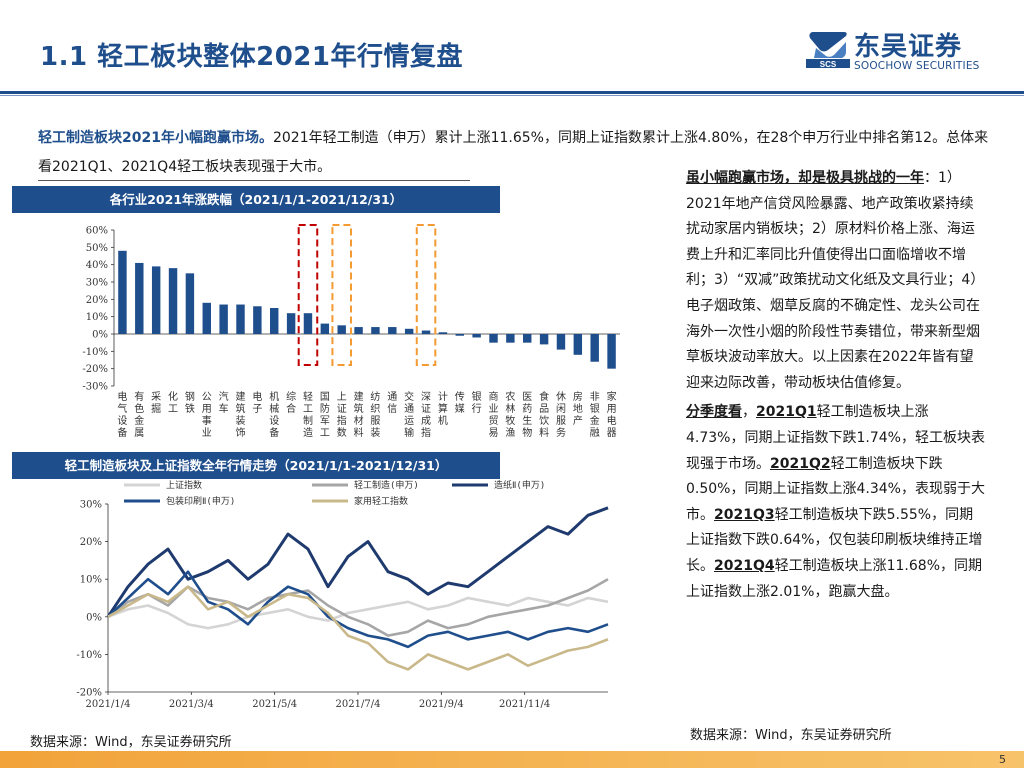  What do you see at coordinates (595, 397) in the screenshot?
I see `category-label: 非` at bounding box center [595, 397].